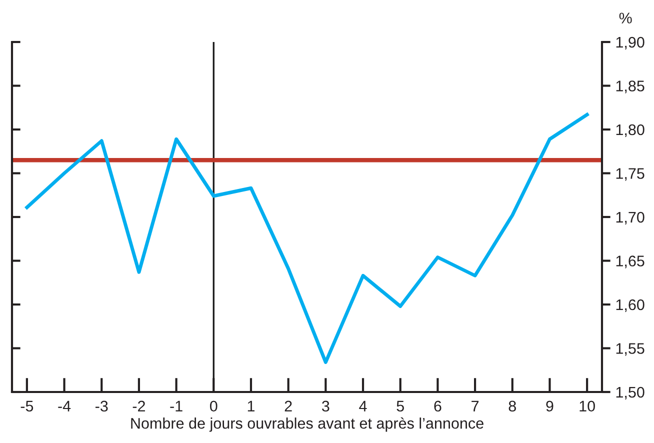 This screenshot has width=654, height=443. Describe the element at coordinates (625, 18) in the screenshot. I see `y-axis-title: %` at that location.